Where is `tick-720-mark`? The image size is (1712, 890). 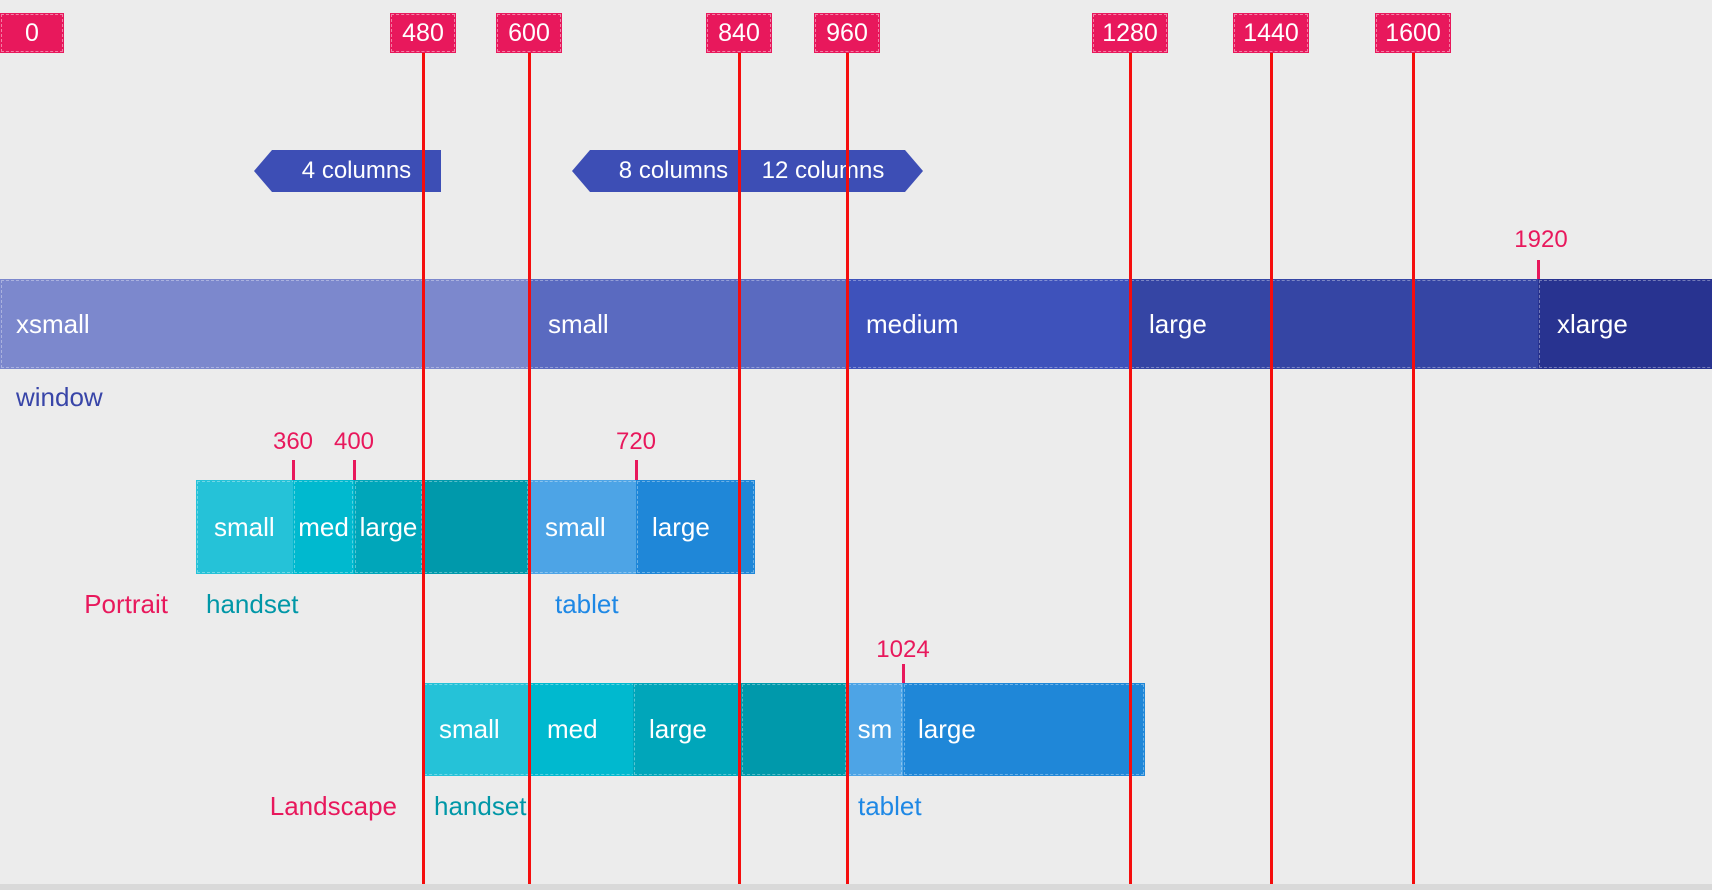 tick-720-mark is located at coordinates (636, 470).